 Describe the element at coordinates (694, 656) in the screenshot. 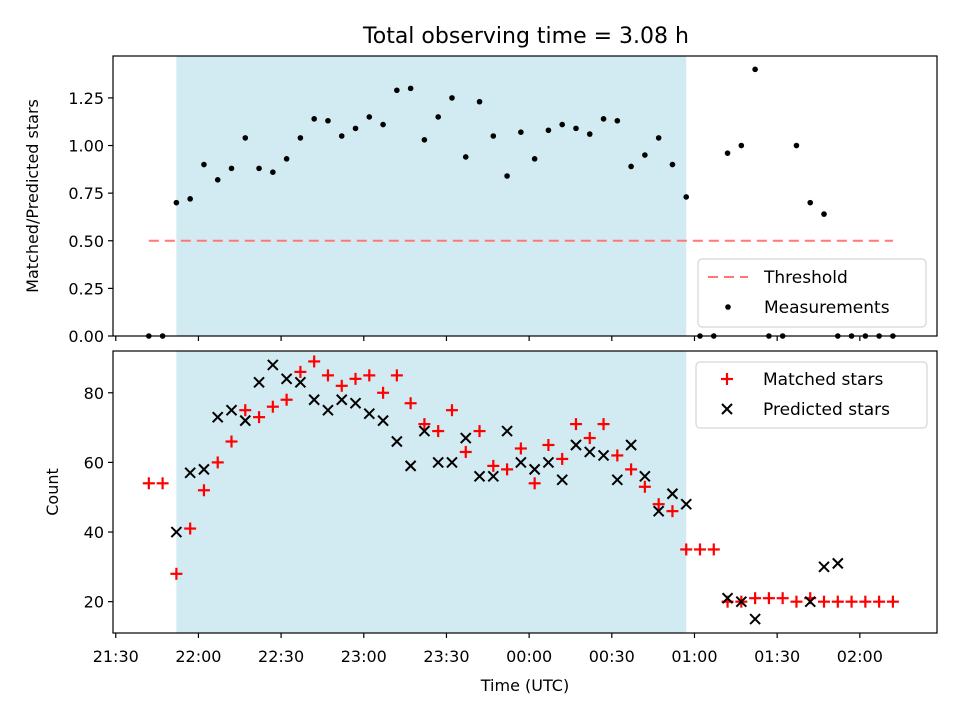

I see `x-tick-label: 01:00` at that location.